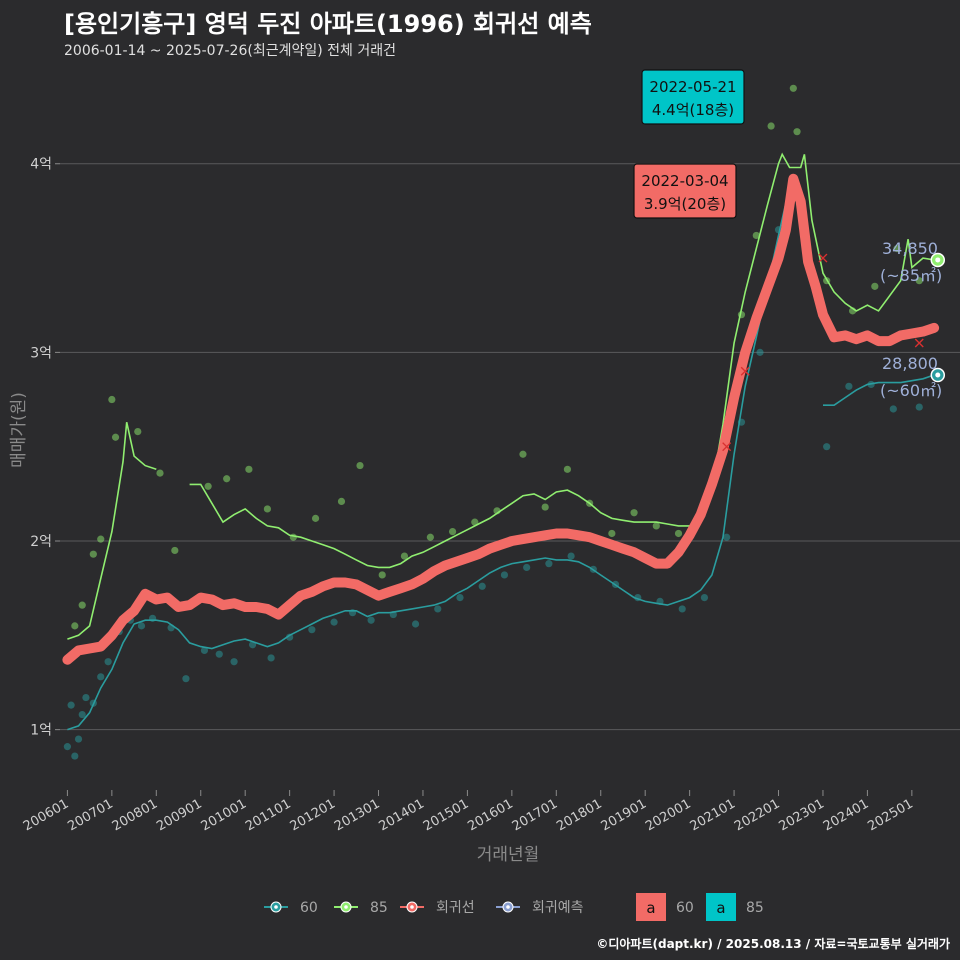 The width and height of the screenshot is (960, 960). What do you see at coordinates (508, 855) in the screenshot?
I see `x-axis-title: 거래년월` at bounding box center [508, 855].